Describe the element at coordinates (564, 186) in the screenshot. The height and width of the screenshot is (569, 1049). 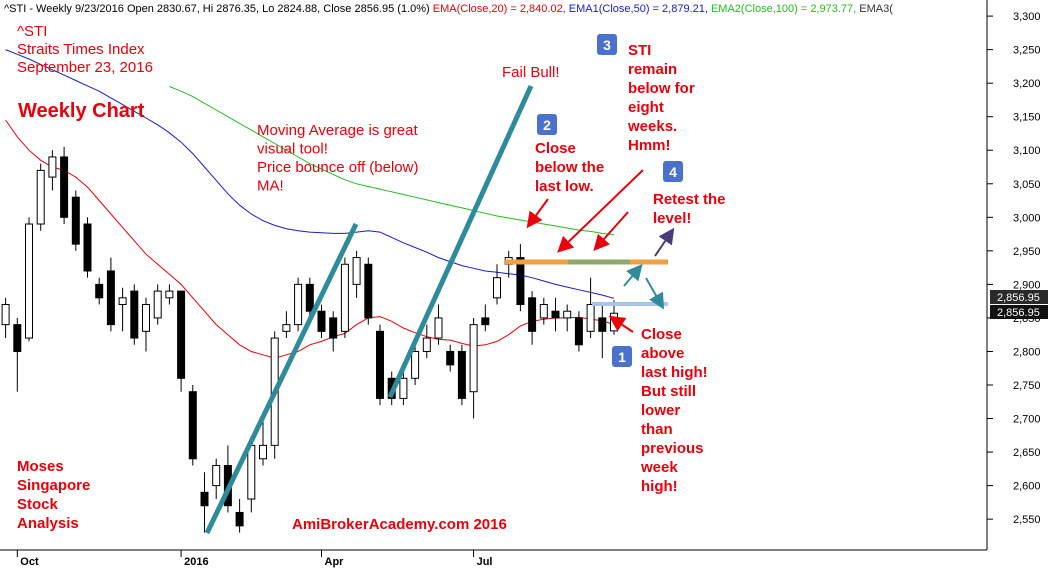
I see `annotation: last low.` at that location.